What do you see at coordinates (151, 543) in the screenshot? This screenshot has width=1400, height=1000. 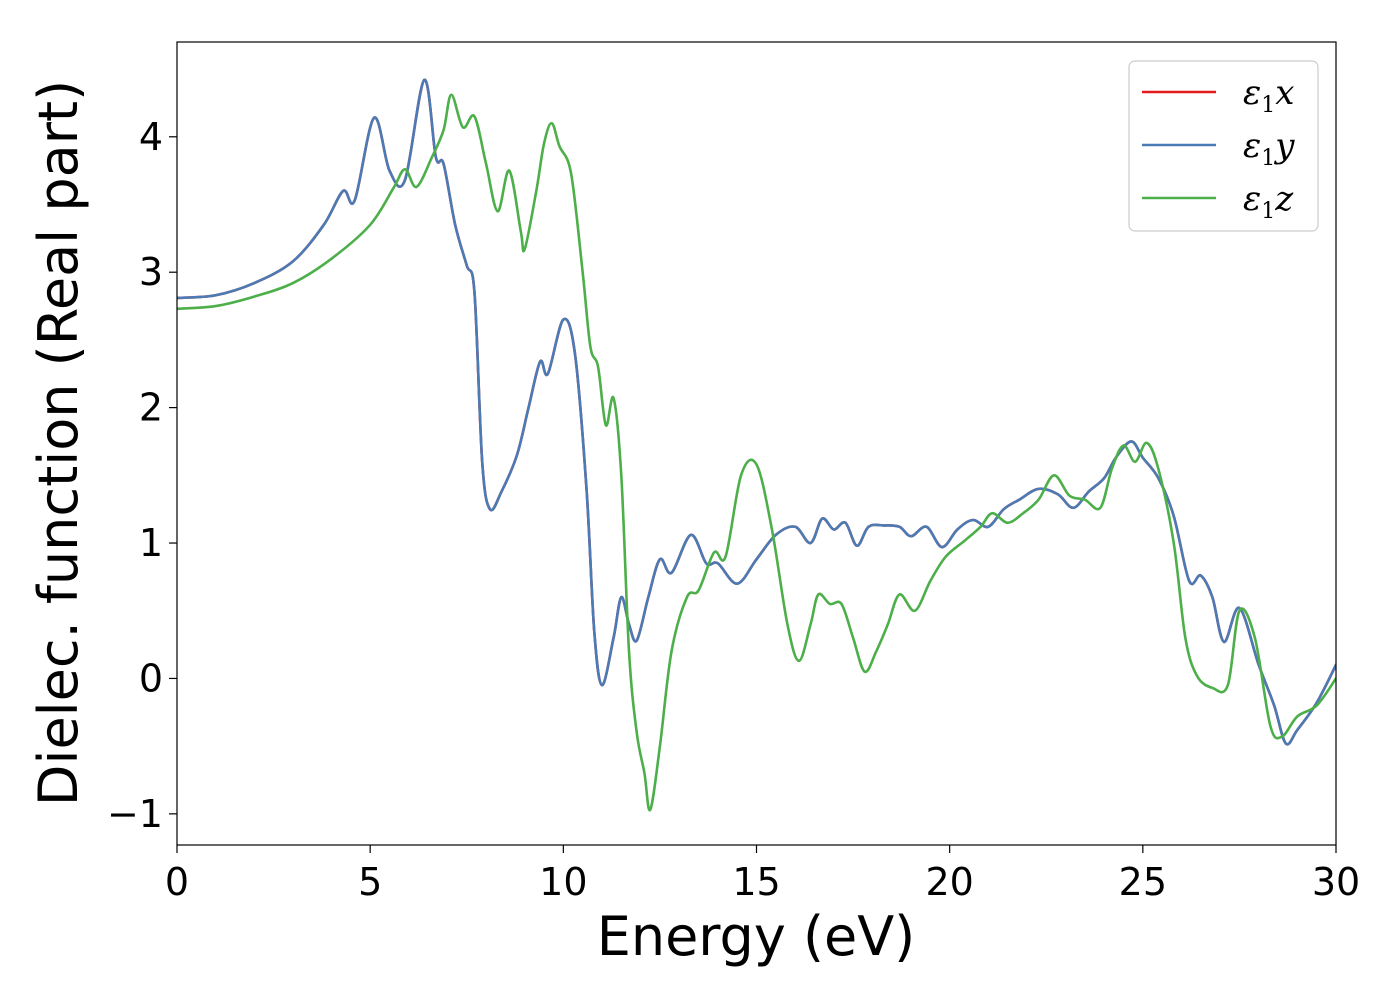 I see `y-tick-label: 1` at bounding box center [151, 543].